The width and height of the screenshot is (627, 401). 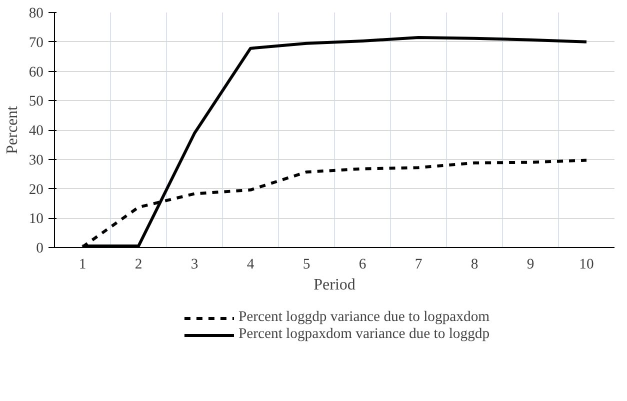 I want to click on x-tick-label: 7, so click(x=418, y=264).